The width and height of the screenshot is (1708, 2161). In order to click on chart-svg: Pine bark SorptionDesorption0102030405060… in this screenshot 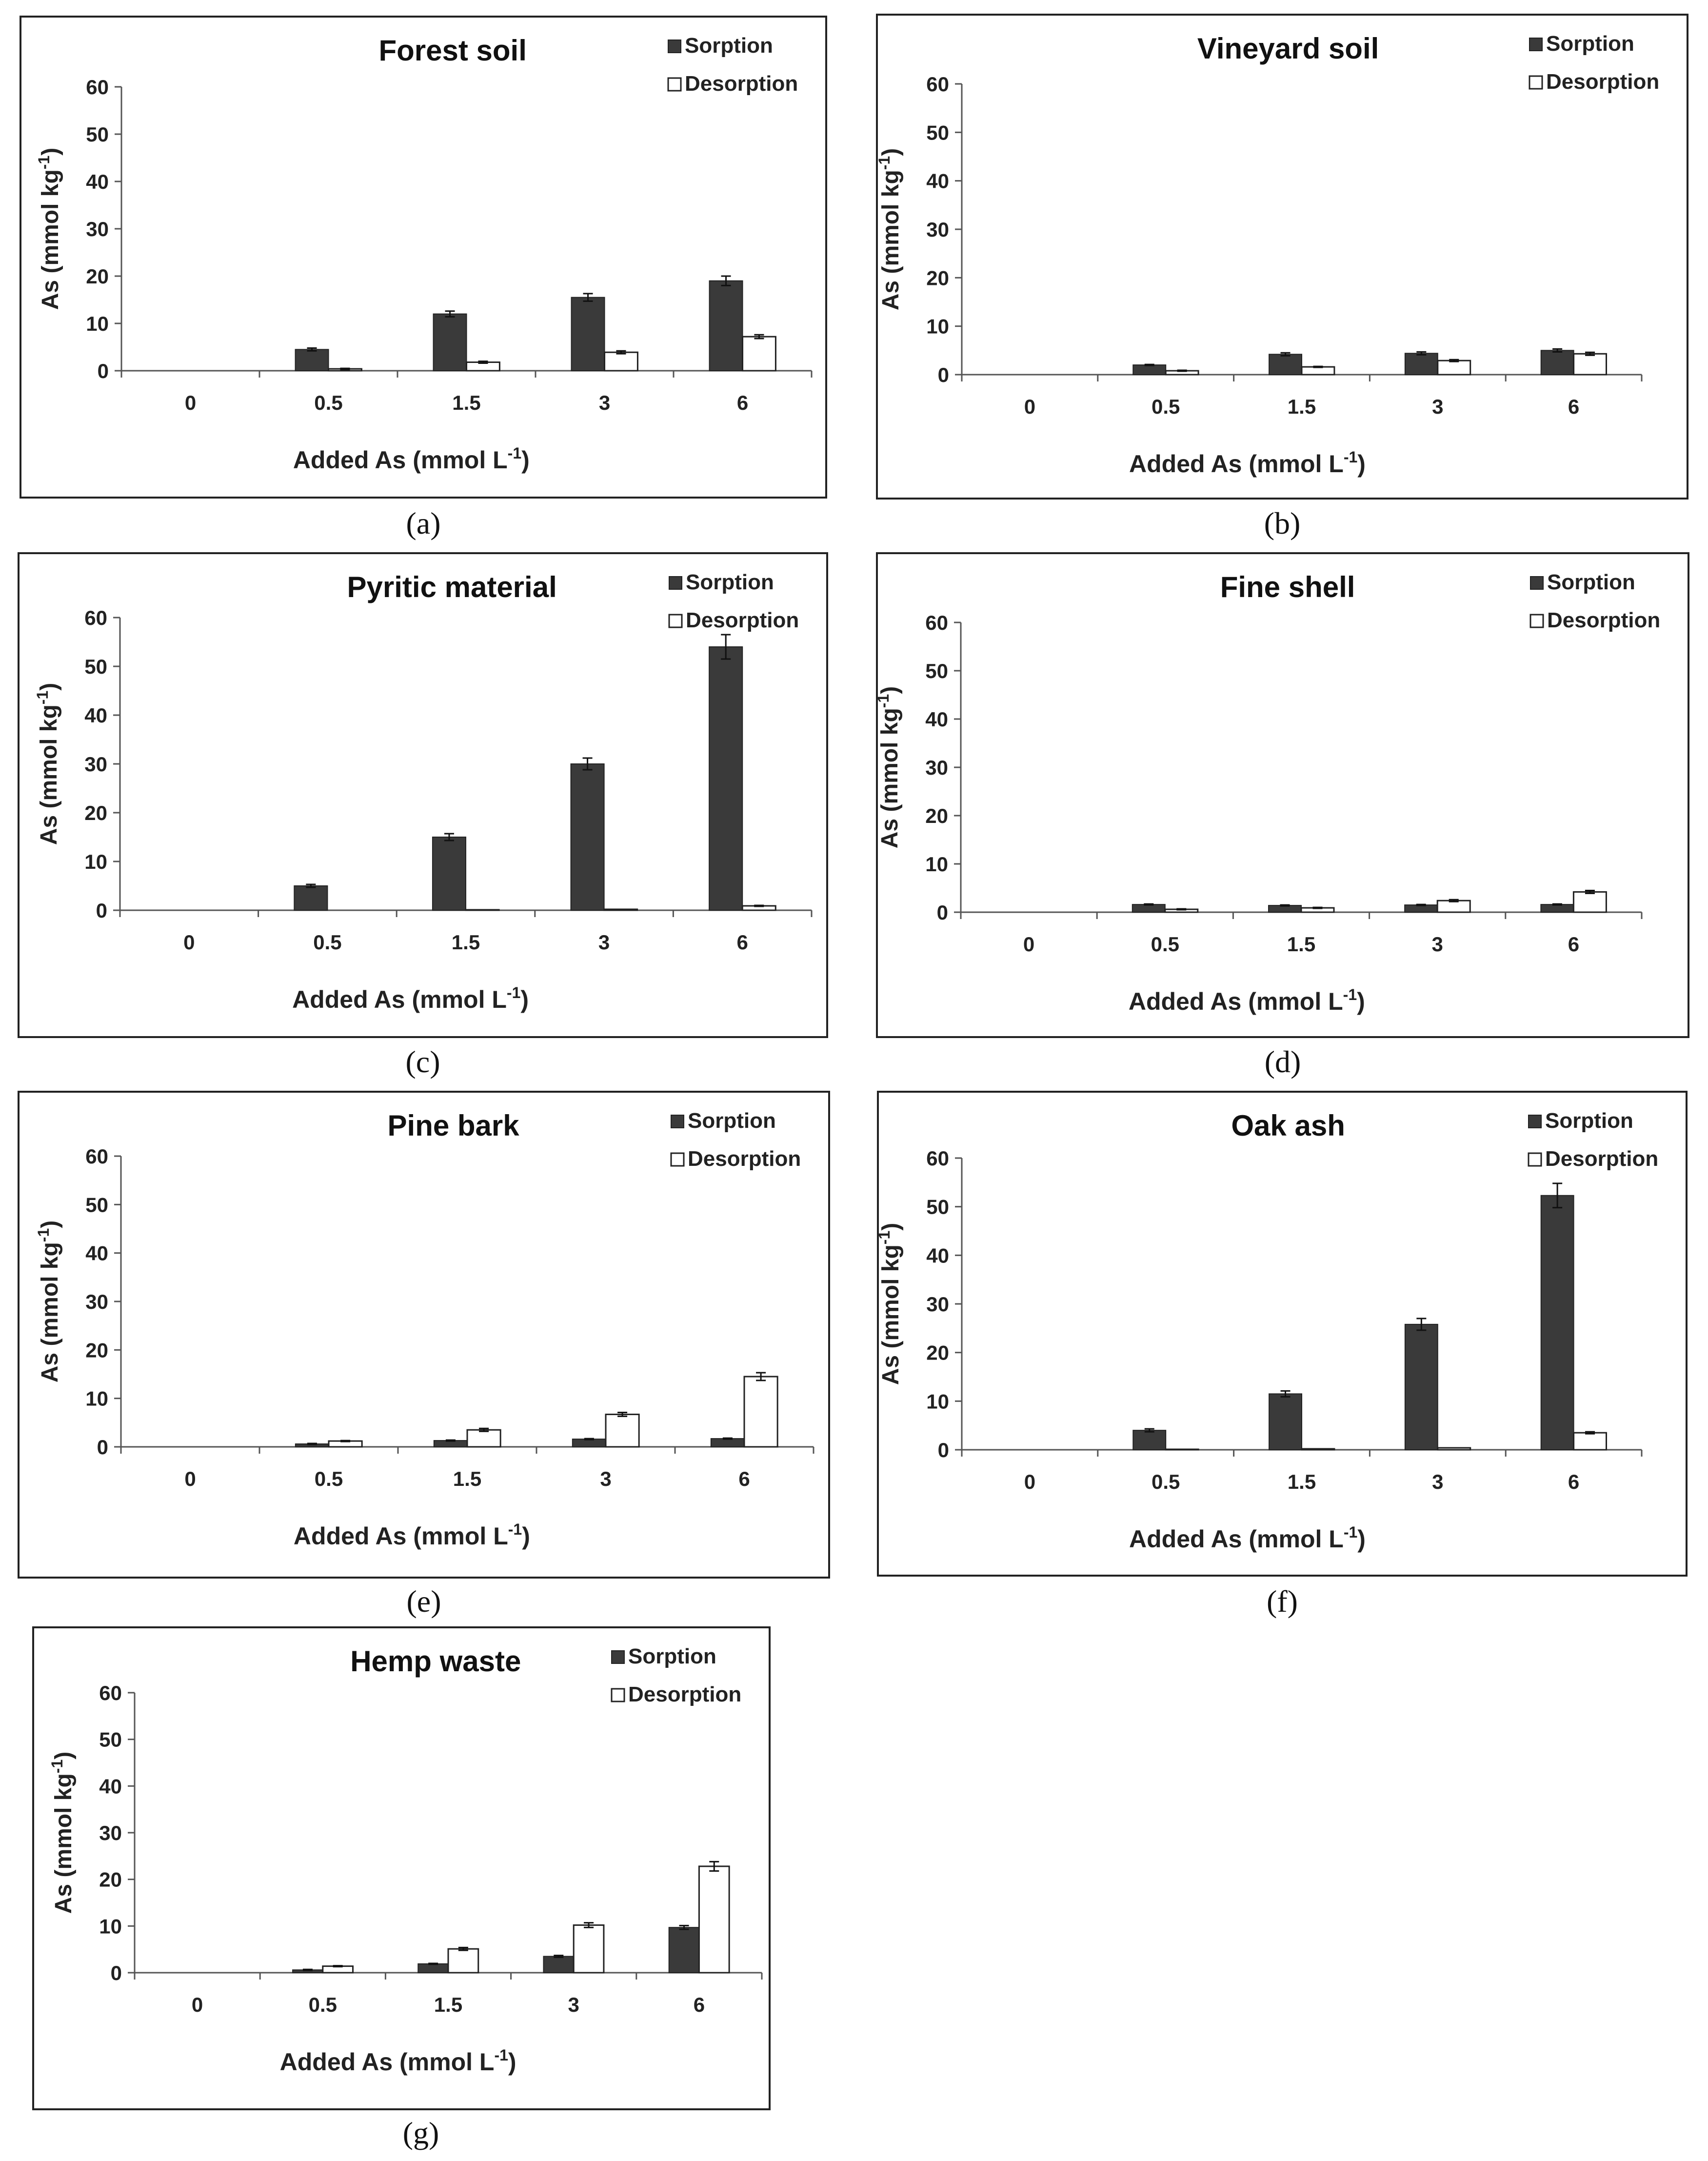, I will do `click(424, 1329)`.